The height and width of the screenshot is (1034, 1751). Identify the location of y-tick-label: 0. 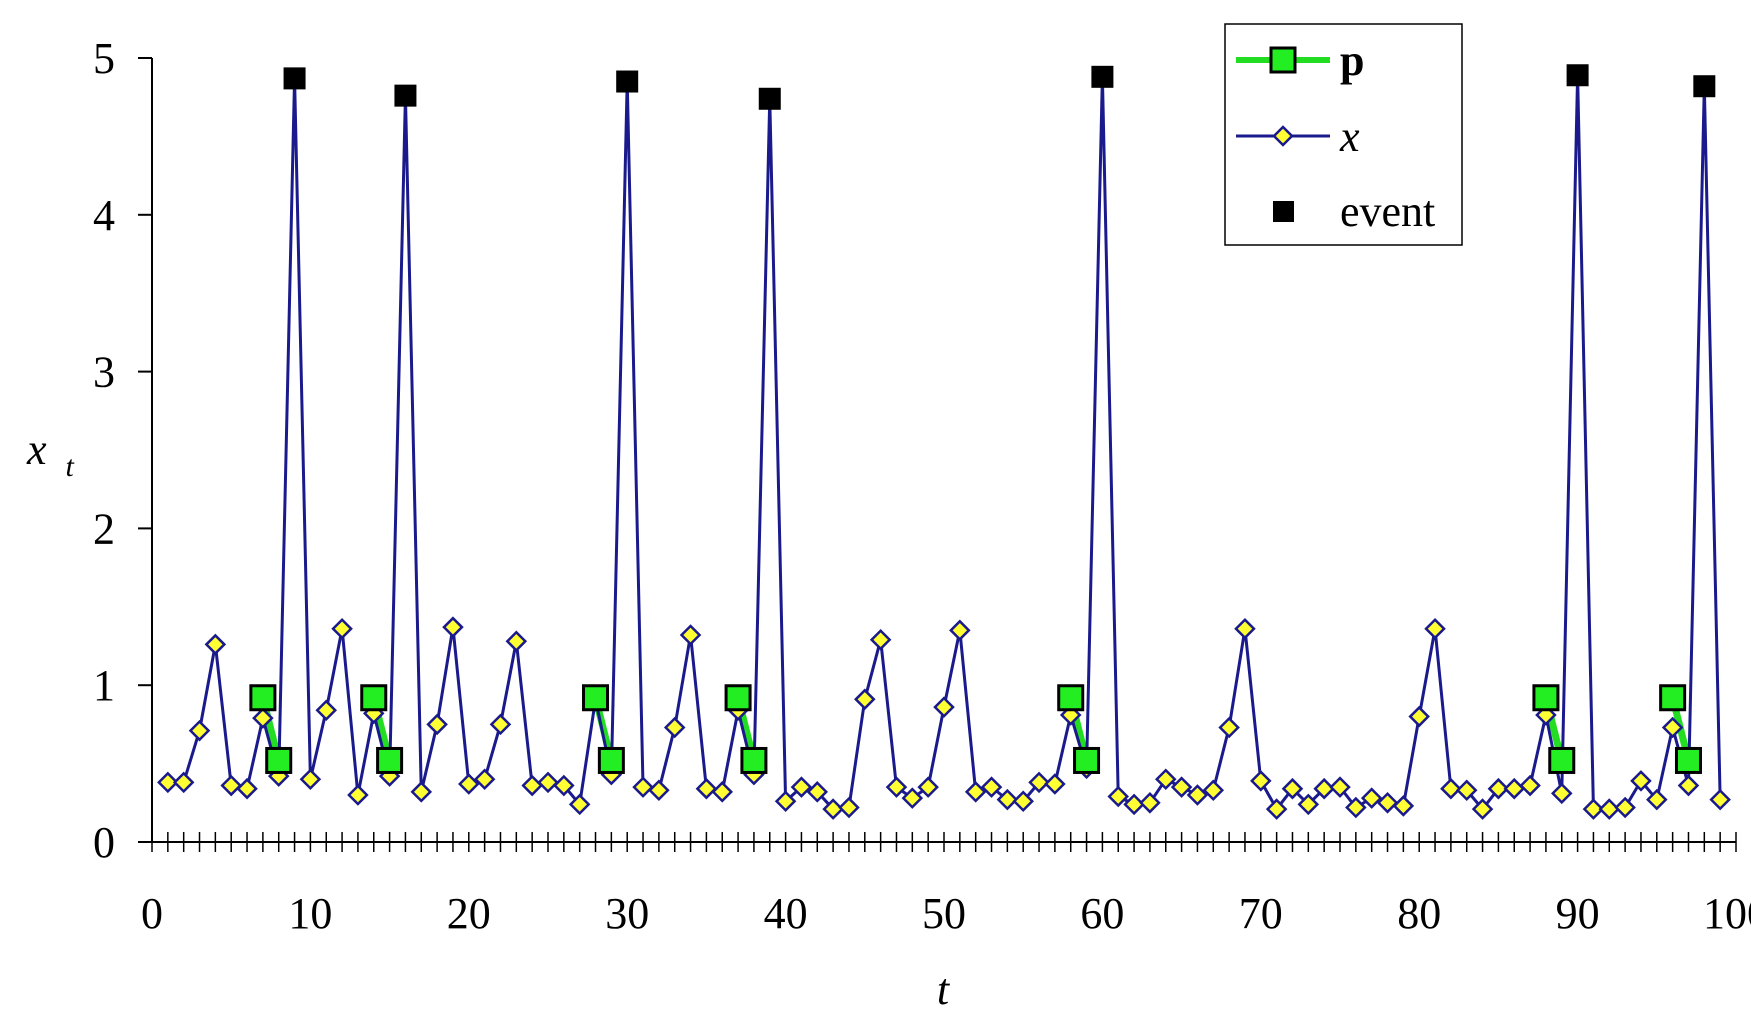
(104, 842).